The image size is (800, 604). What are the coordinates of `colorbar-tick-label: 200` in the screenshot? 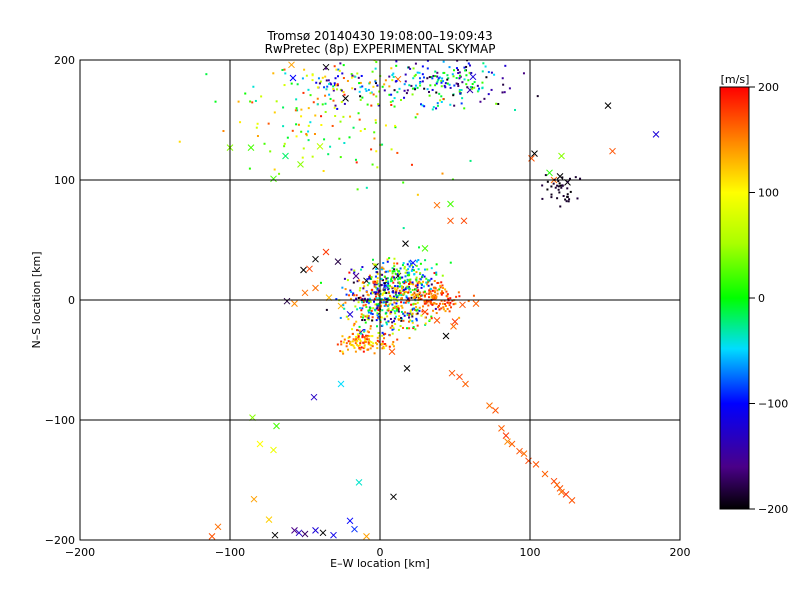 It's located at (768, 87).